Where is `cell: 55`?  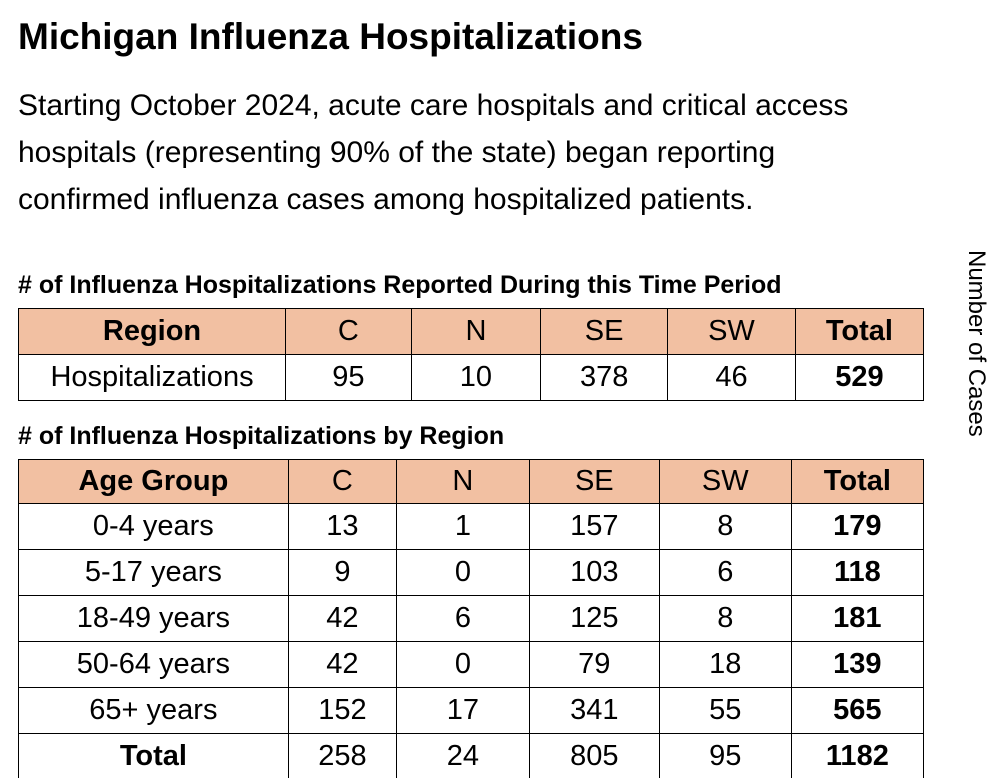 cell: 55 is located at coordinates (725, 710).